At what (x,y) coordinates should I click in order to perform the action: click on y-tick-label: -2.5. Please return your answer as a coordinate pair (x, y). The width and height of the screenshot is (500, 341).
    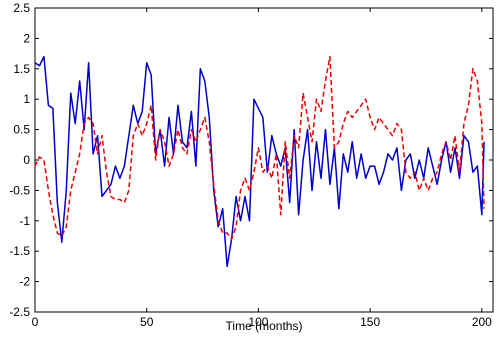
    Looking at the image, I should click on (19, 312).